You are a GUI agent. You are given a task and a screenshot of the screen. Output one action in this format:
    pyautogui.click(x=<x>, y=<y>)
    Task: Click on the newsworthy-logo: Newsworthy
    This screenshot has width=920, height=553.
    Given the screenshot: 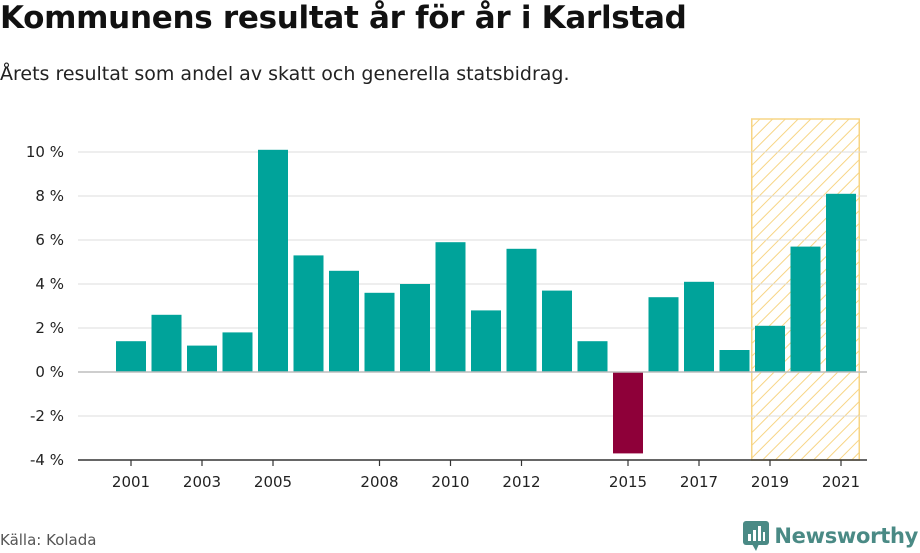 What is the action you would take?
    pyautogui.click(x=830, y=536)
    